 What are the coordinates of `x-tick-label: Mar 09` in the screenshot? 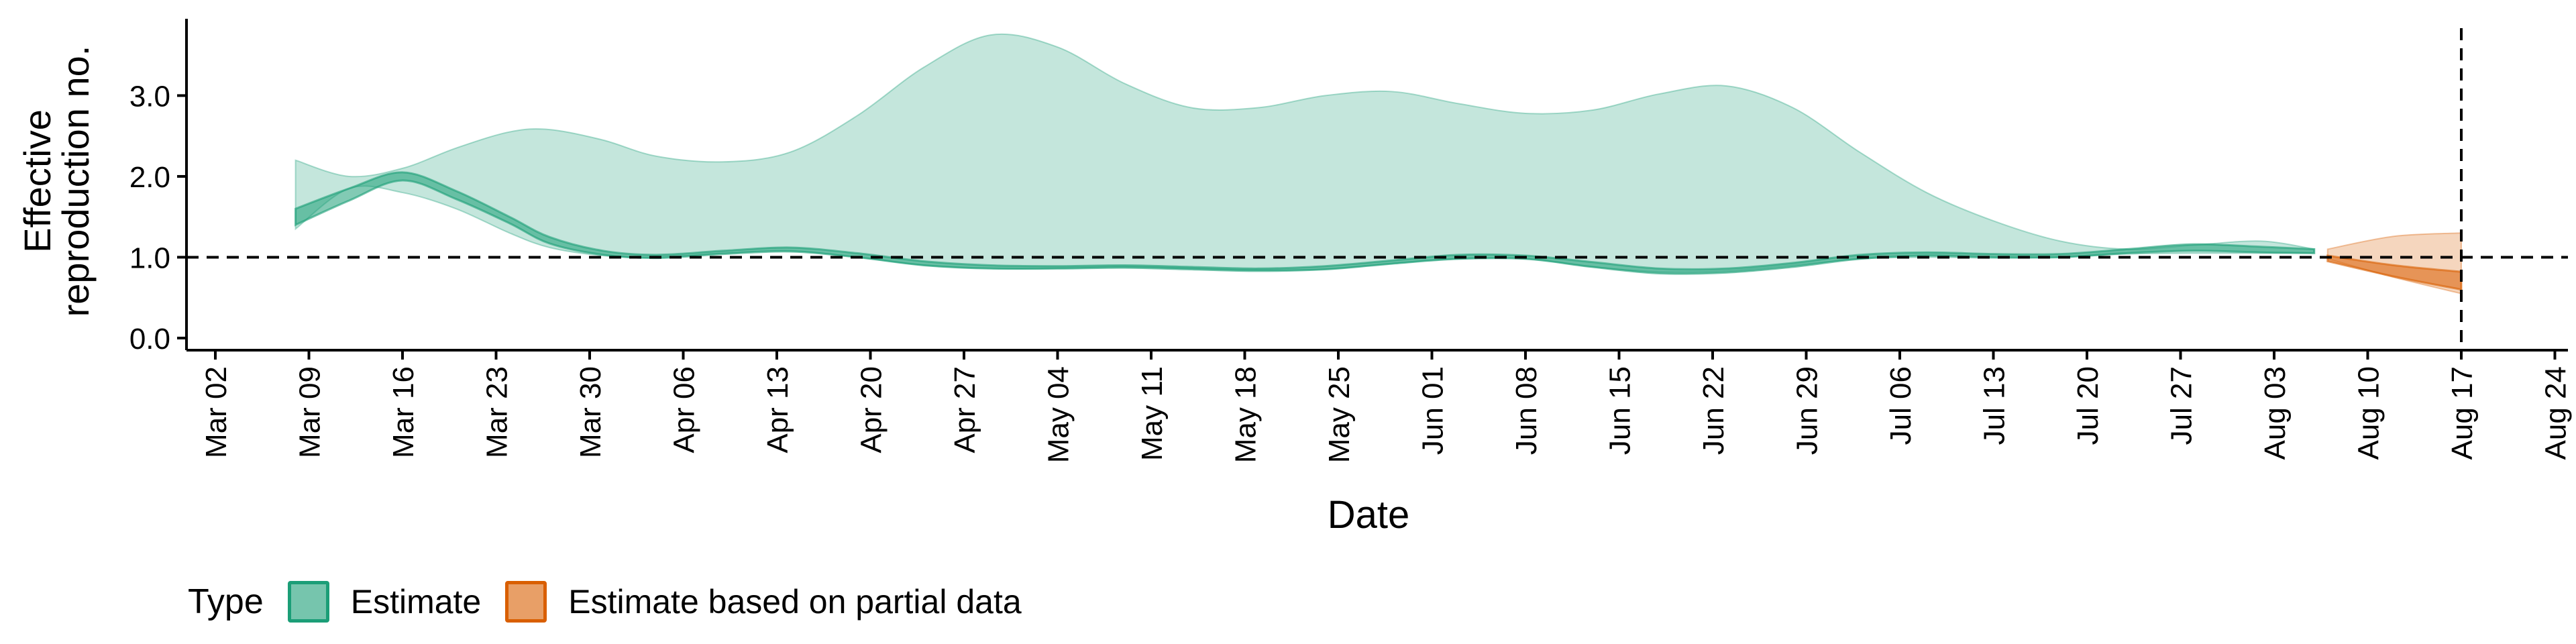 It's located at (310, 412).